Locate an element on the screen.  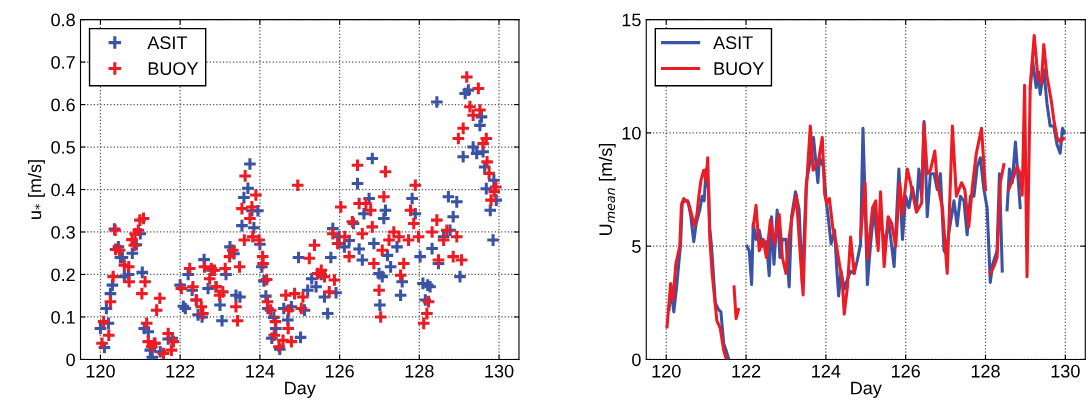
y-tick-label: 0.4 is located at coordinates (63, 190).